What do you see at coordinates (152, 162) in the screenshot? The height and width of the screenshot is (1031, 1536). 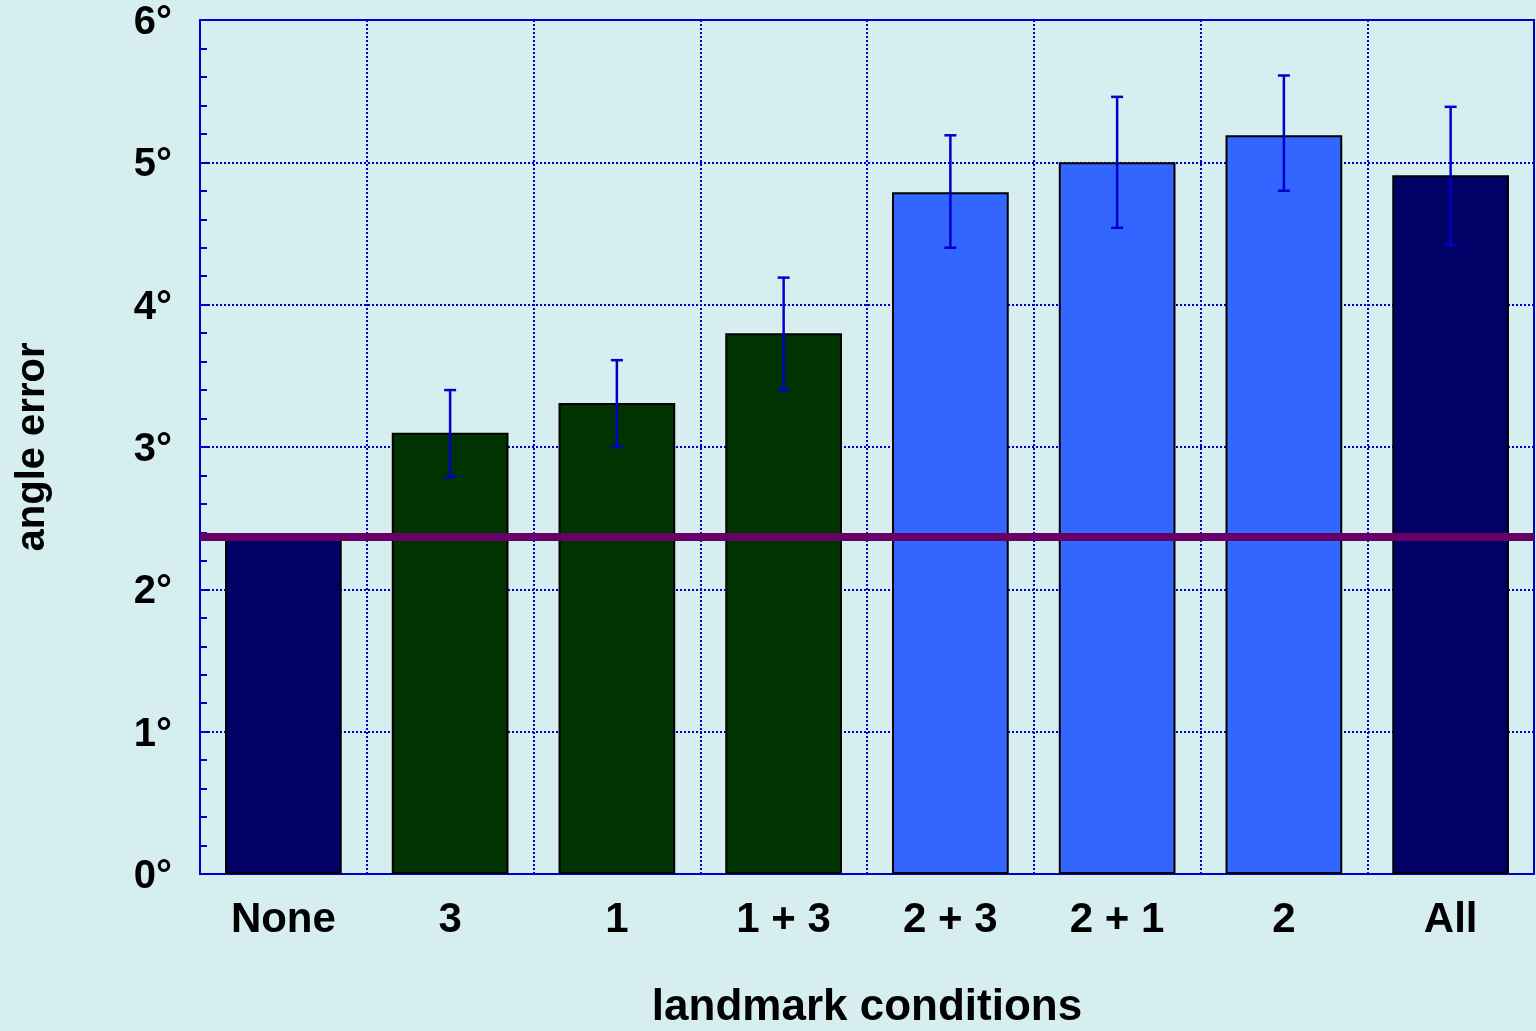 I see `y-tick-label: 5°` at bounding box center [152, 162].